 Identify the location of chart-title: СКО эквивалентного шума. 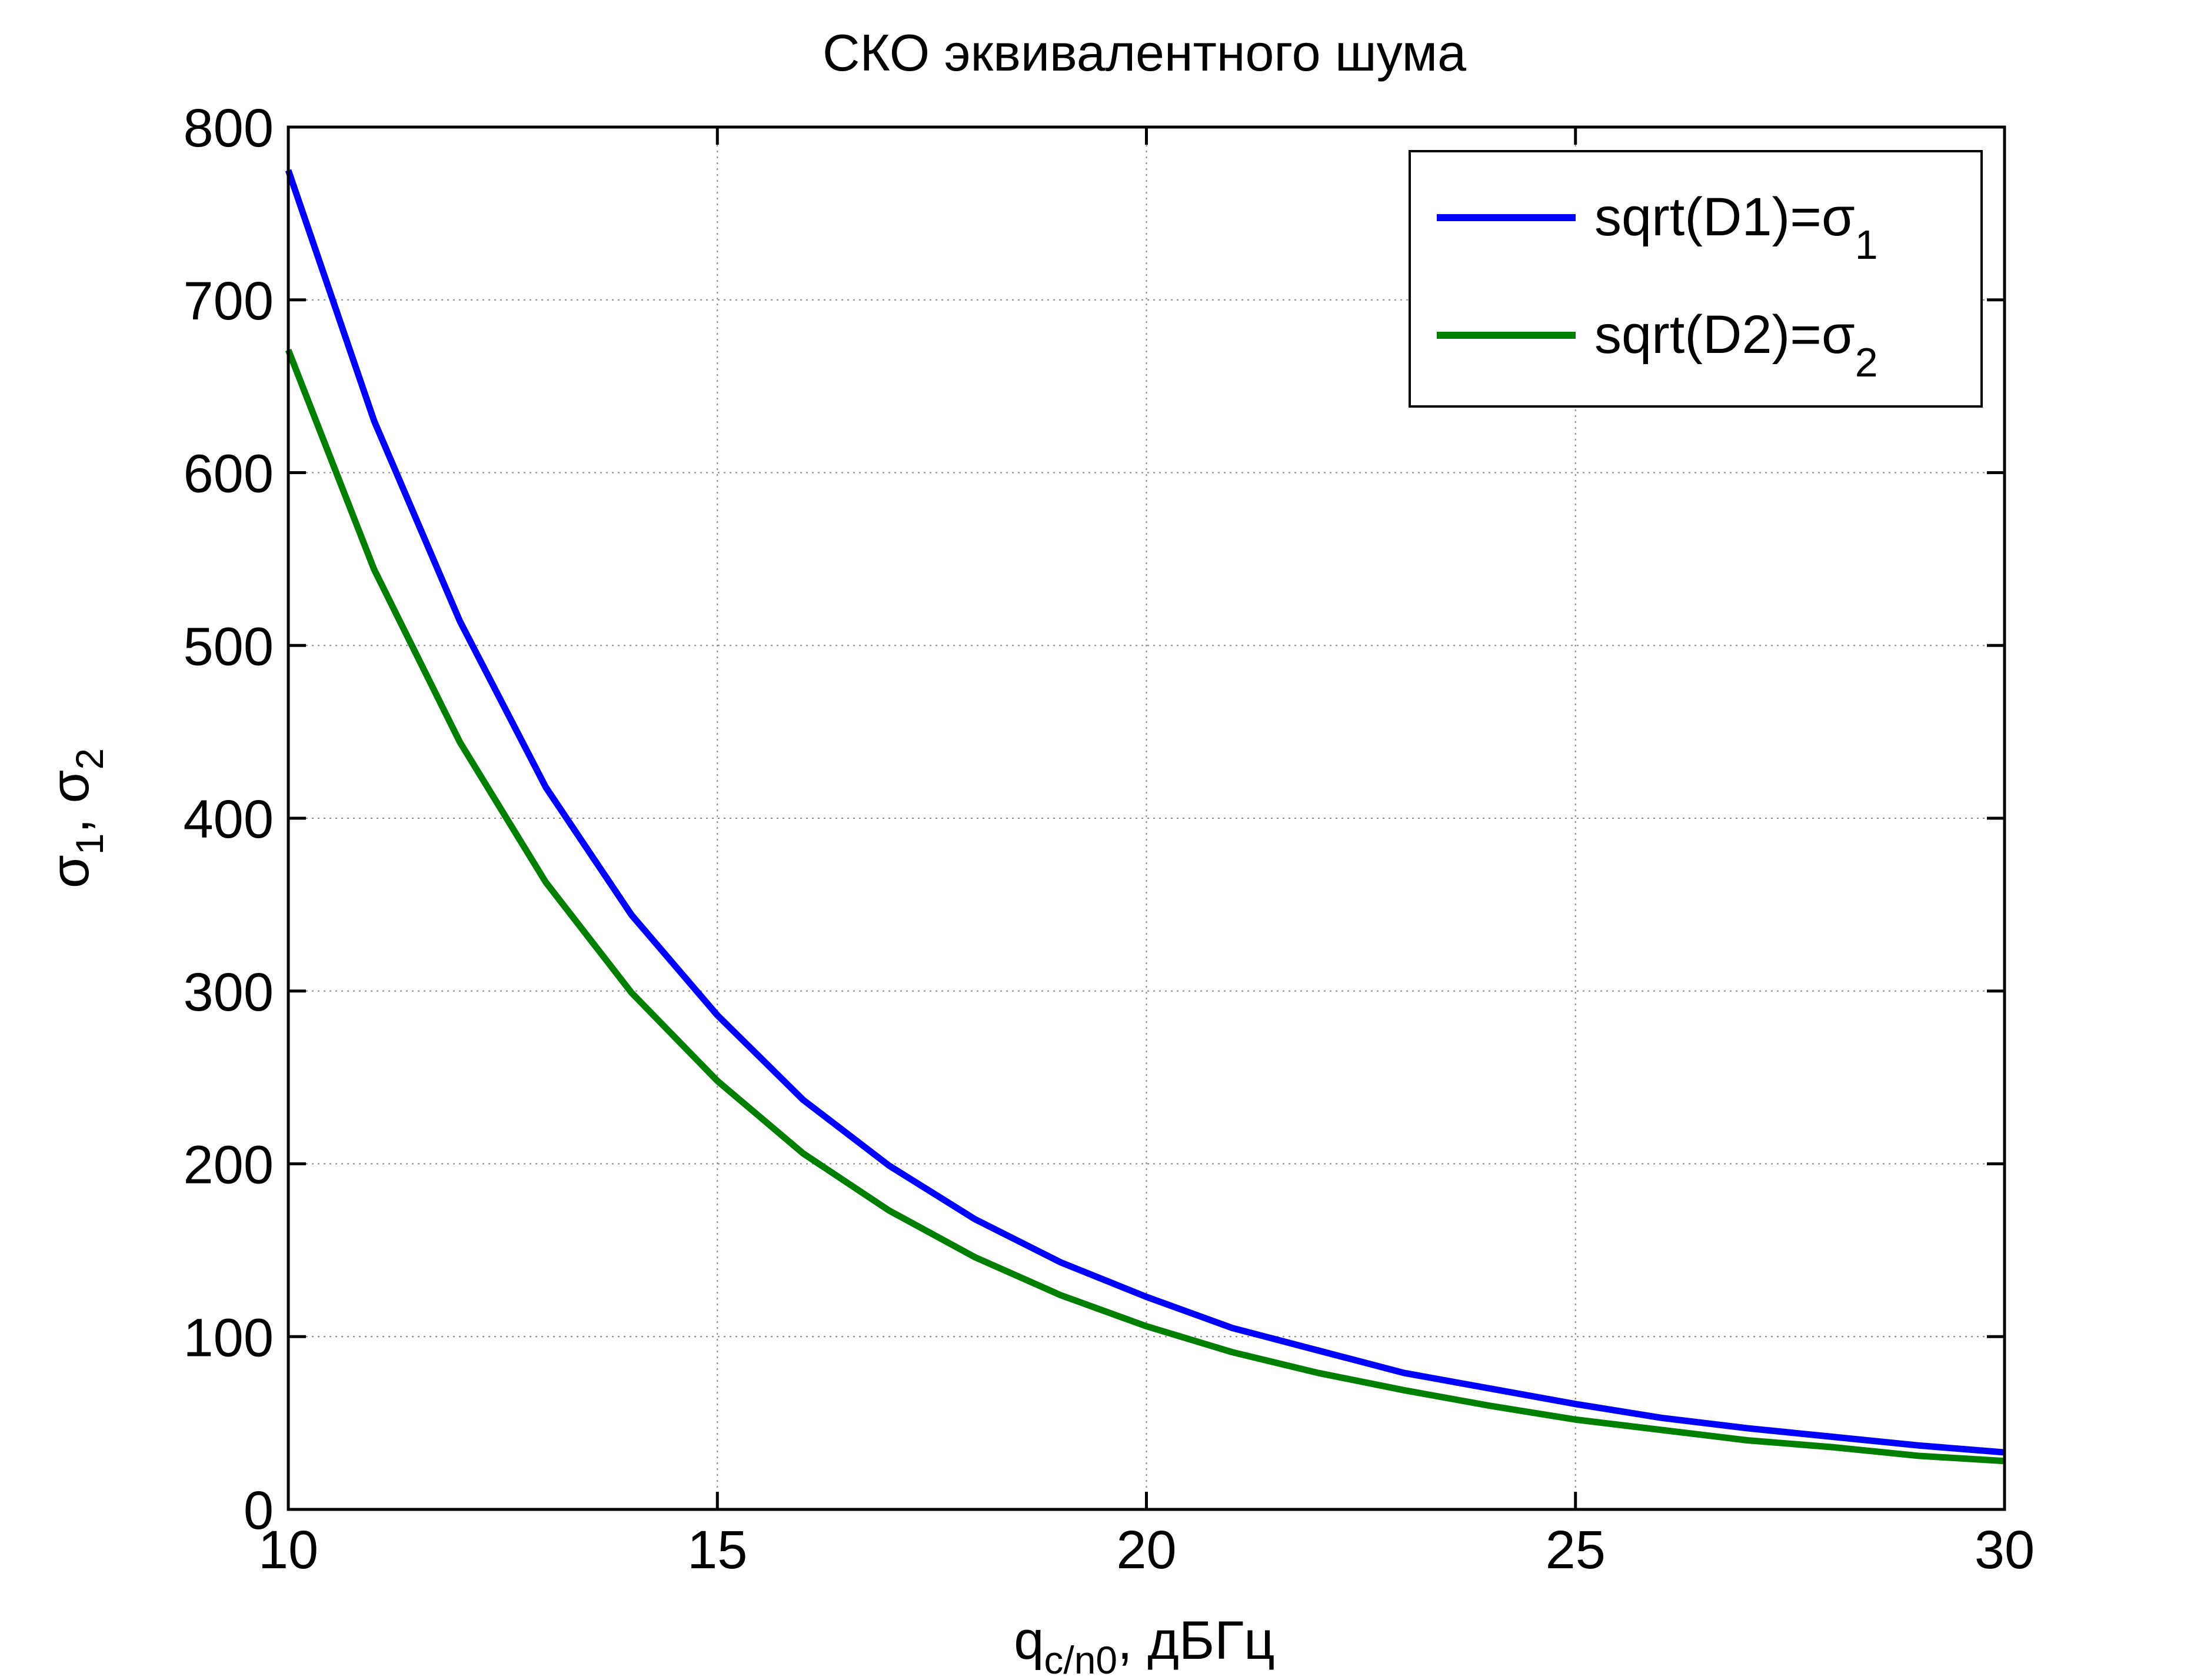
(1144, 53).